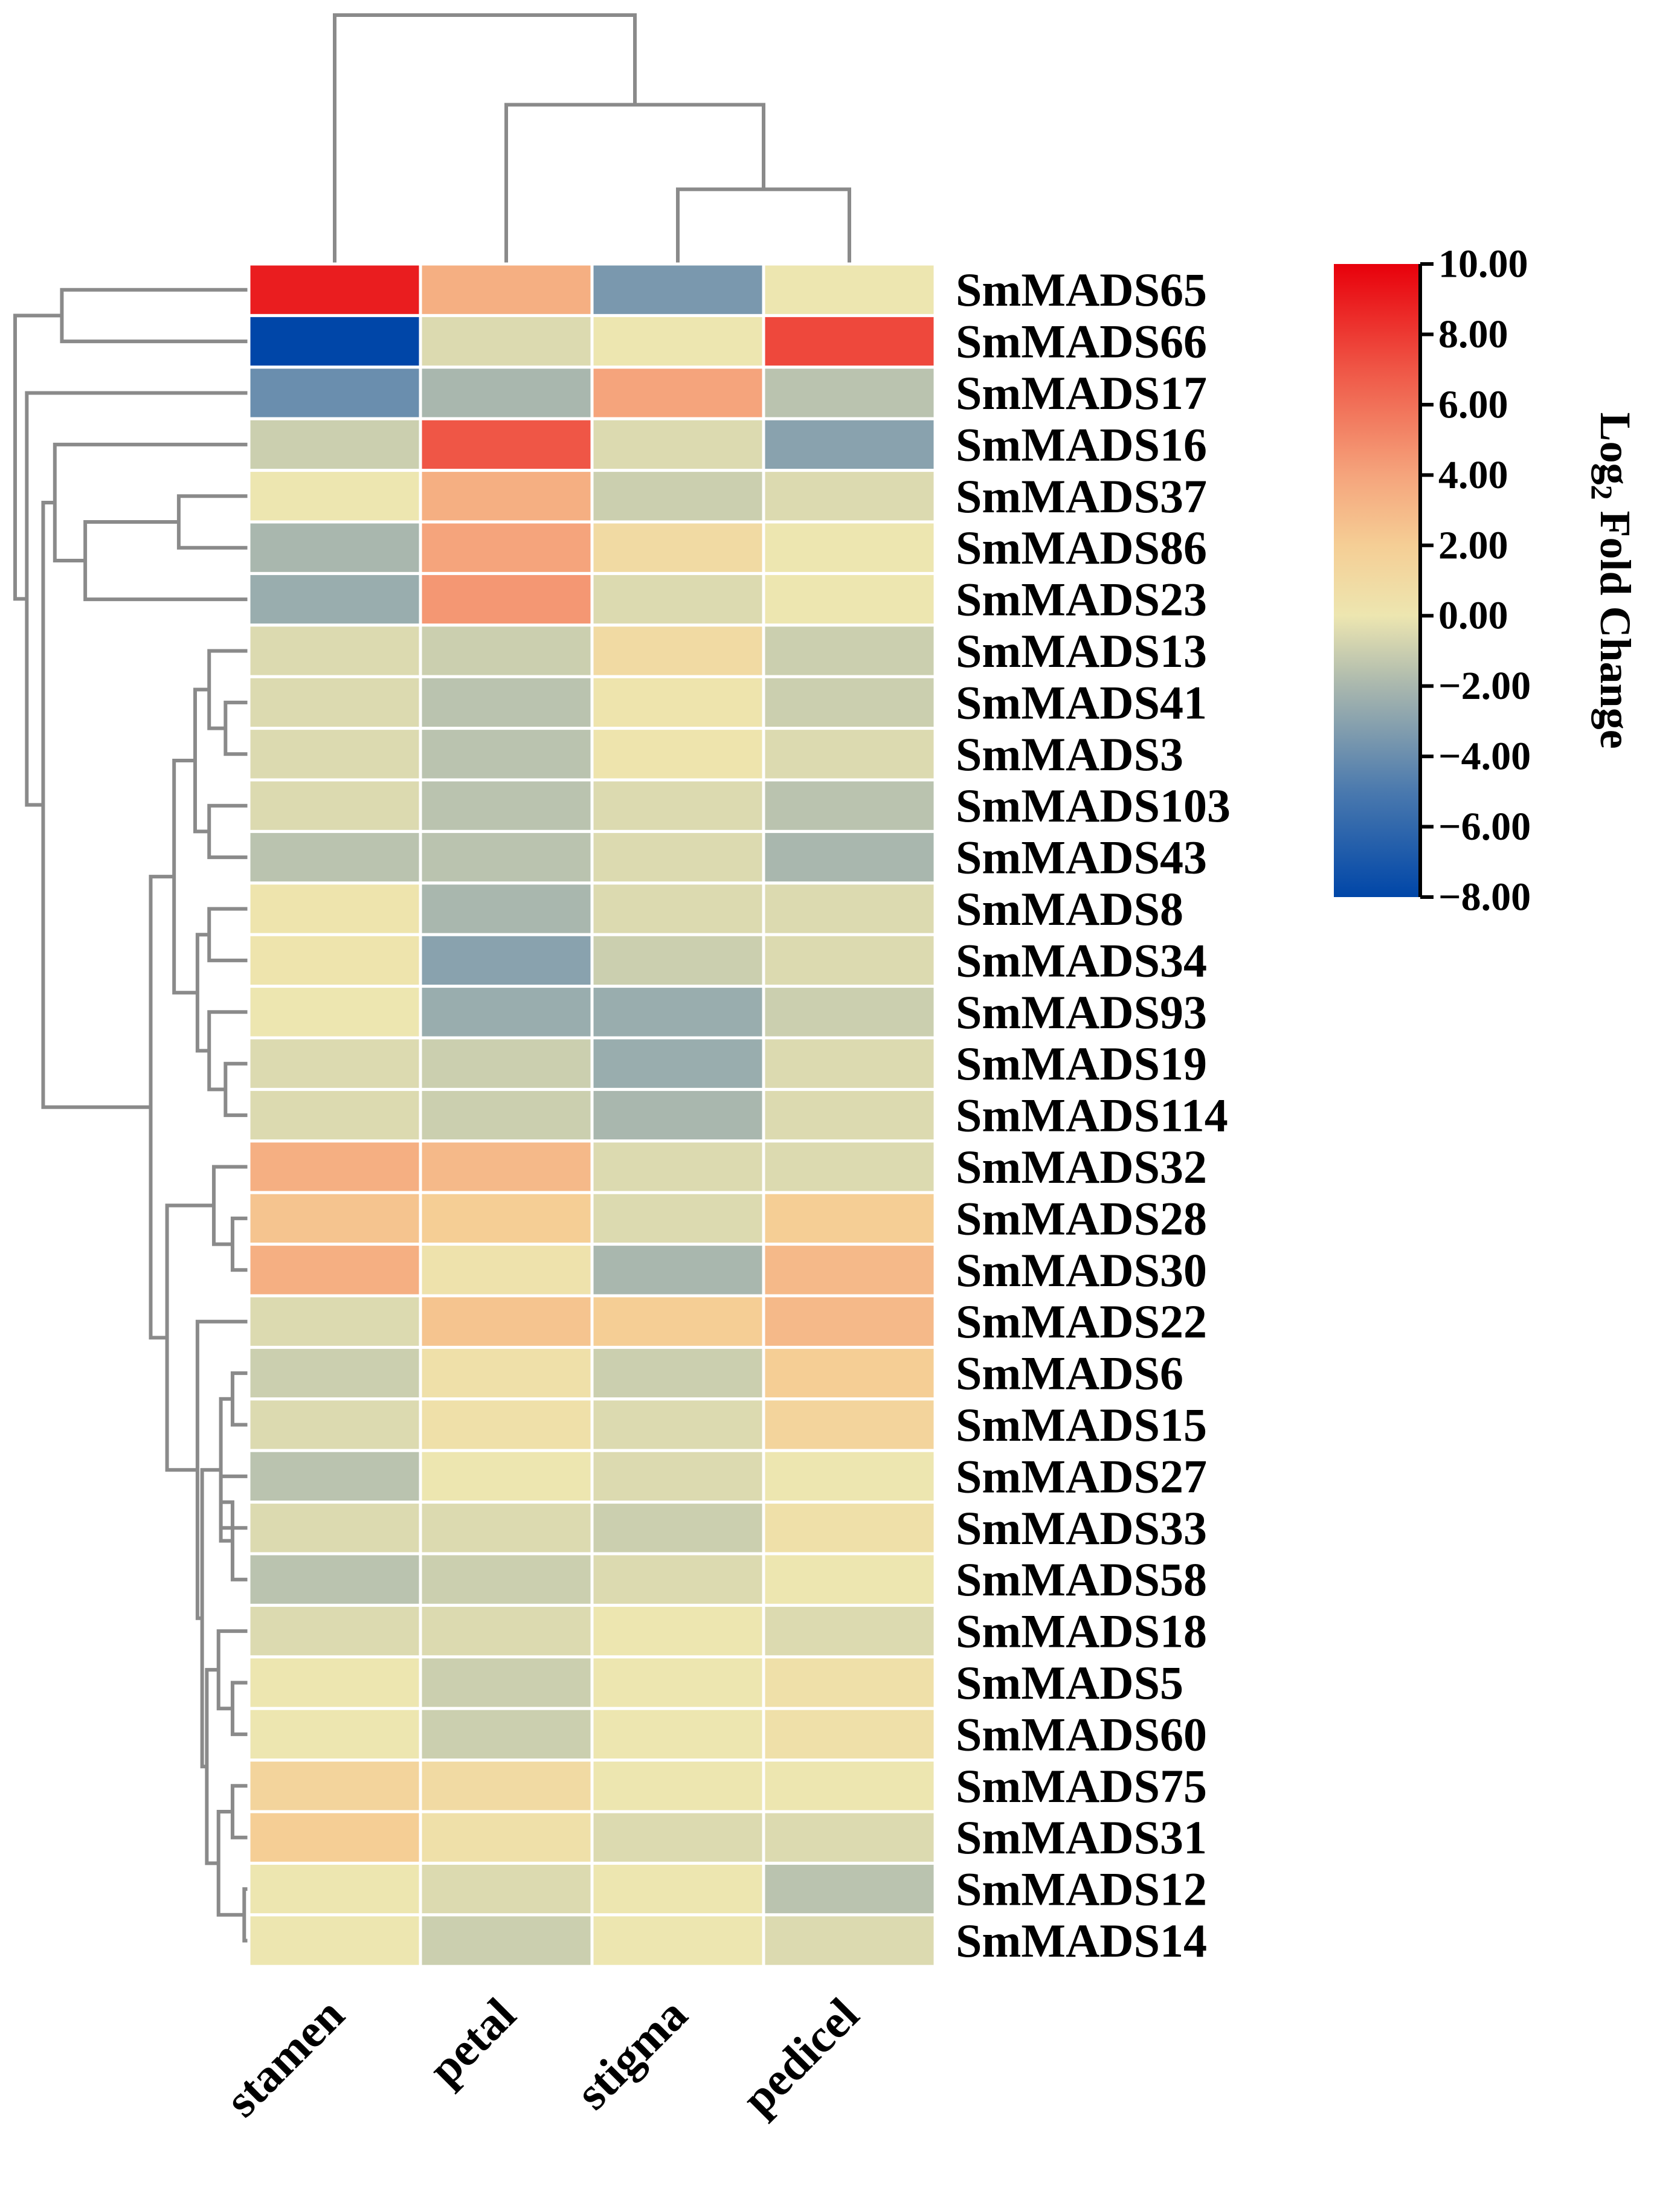 This screenshot has width=1680, height=2185. Describe the element at coordinates (1484, 757) in the screenshot. I see `colorbar-tick-label: −4.00` at that location.